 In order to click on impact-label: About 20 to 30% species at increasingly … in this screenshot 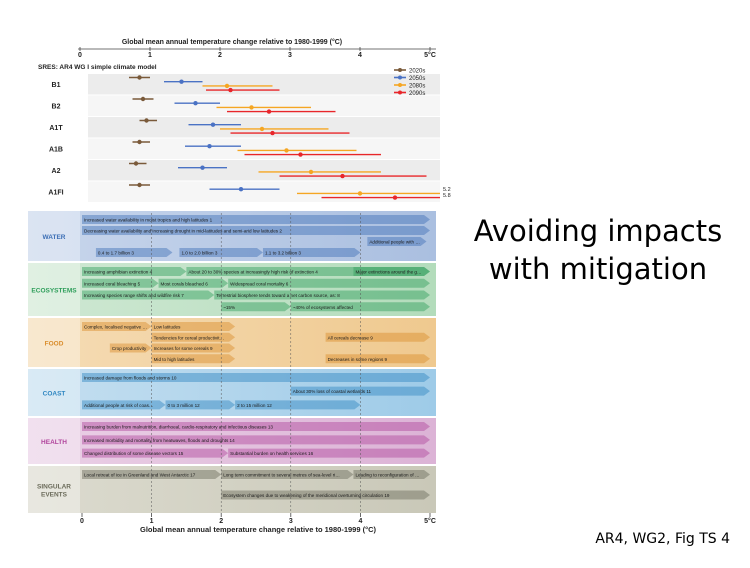, I will do `click(253, 272)`.